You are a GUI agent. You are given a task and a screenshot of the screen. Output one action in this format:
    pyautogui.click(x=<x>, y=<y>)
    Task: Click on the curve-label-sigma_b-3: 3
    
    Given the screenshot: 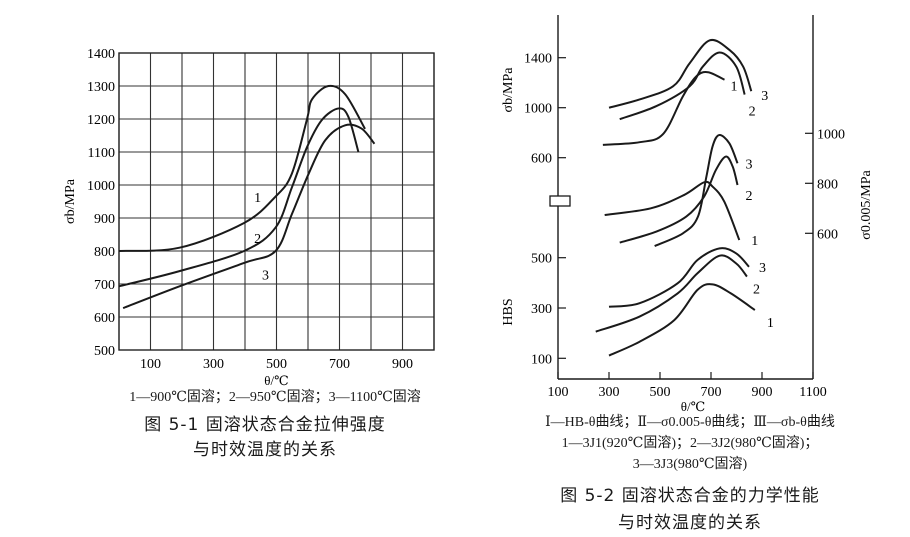 What is the action you would take?
    pyautogui.click(x=764, y=96)
    